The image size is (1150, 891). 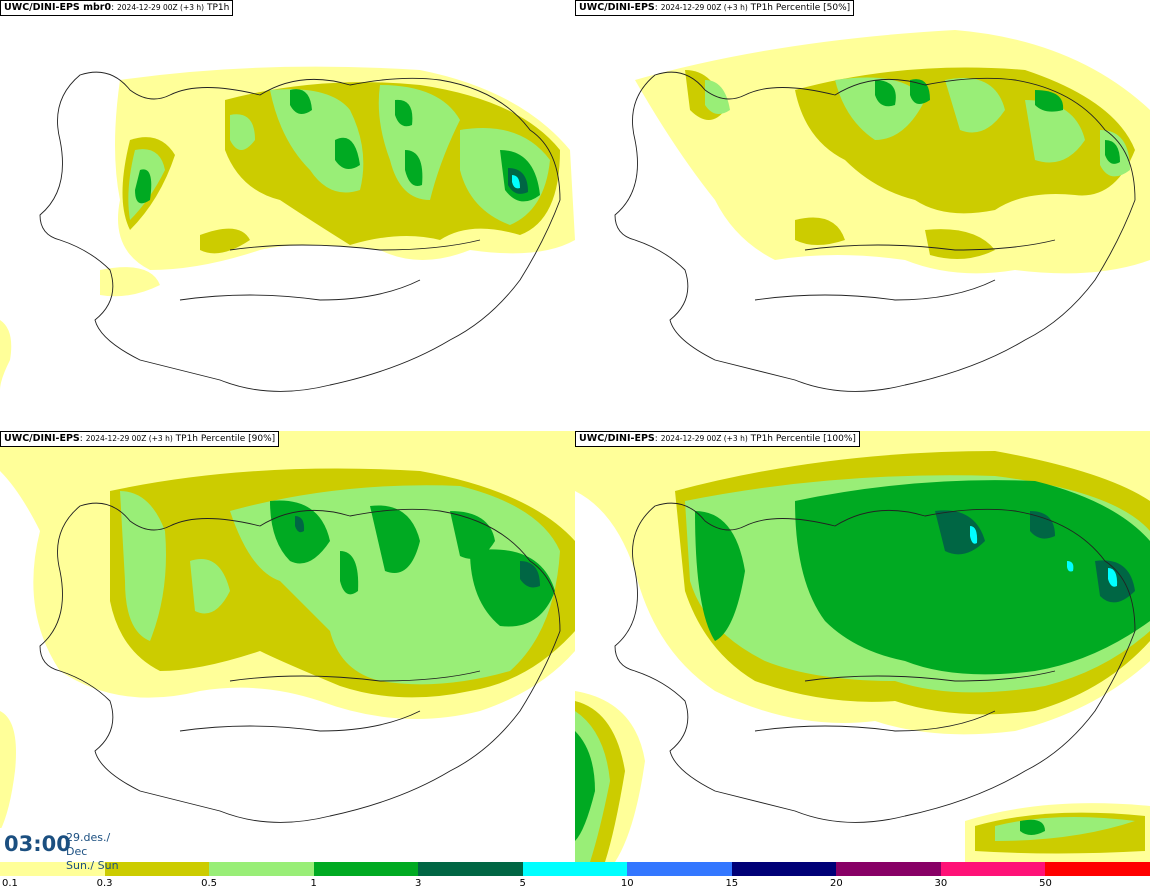 What do you see at coordinates (58, 7) in the screenshot?
I see `title-main: UWC/DINI-EPS mbr0` at bounding box center [58, 7].